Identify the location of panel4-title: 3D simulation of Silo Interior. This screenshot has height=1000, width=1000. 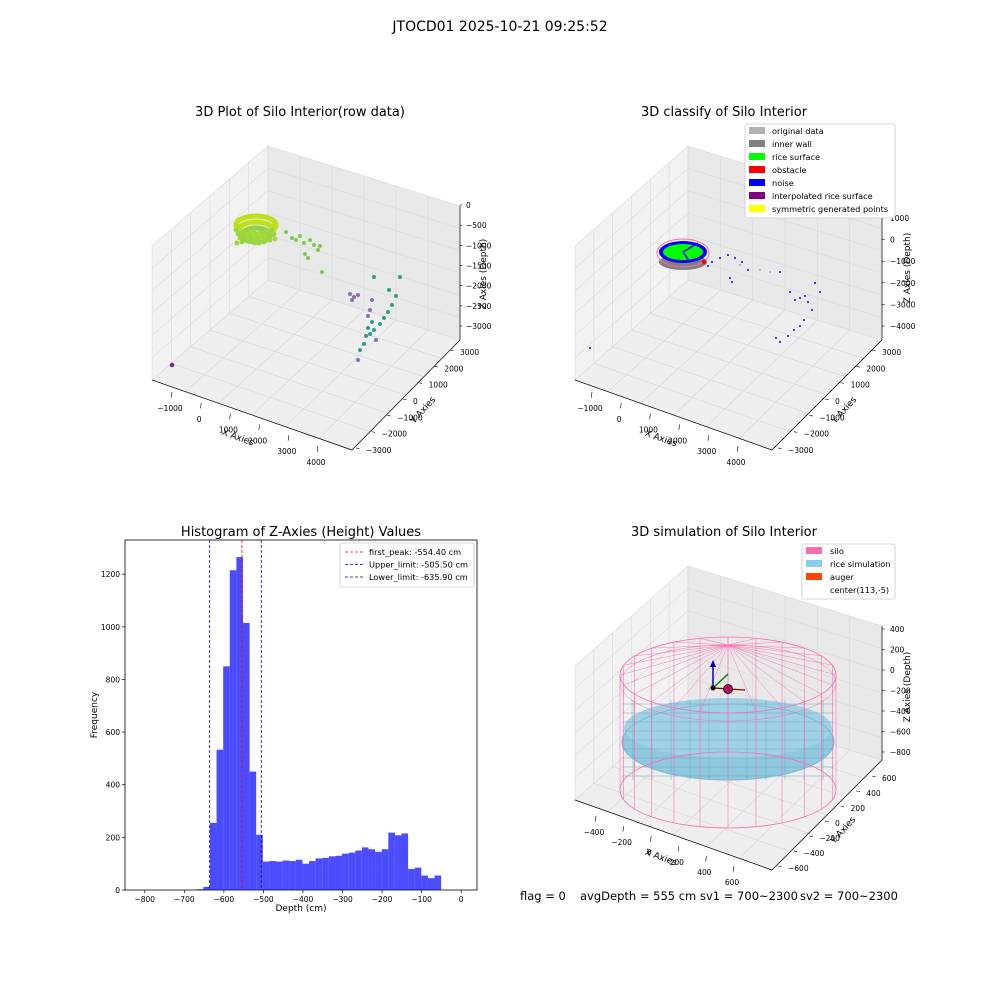
(724, 532).